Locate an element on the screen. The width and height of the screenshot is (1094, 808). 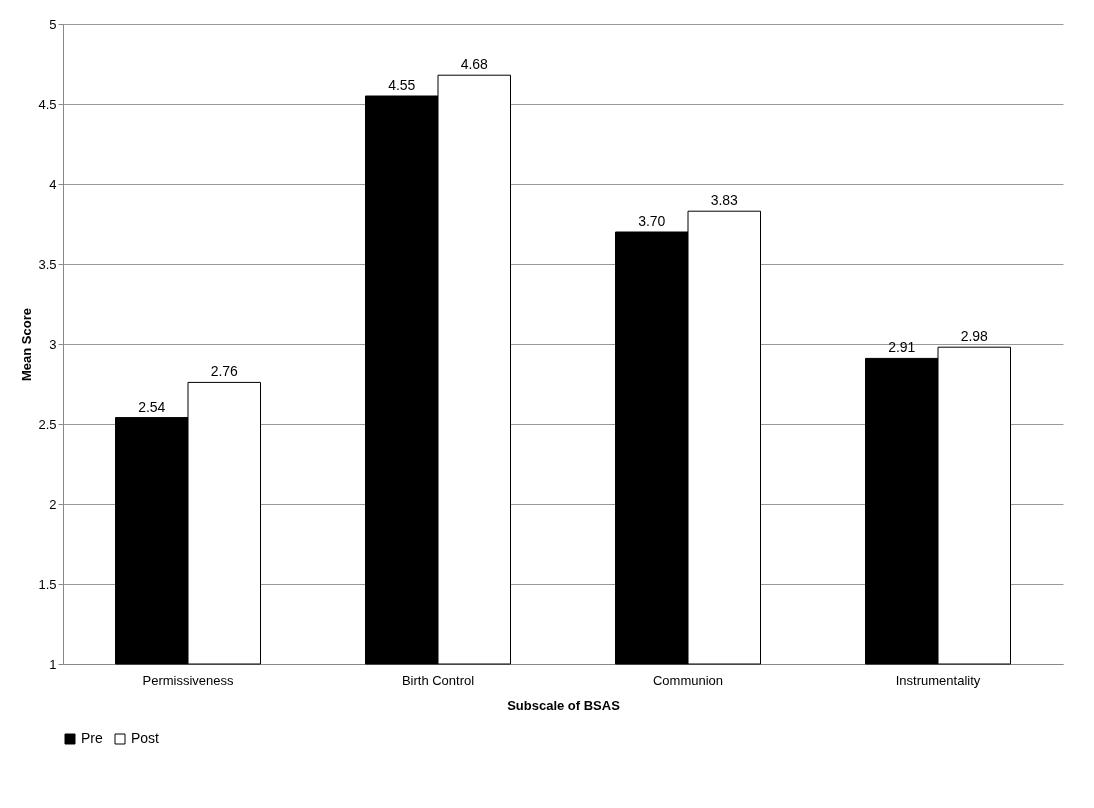
y-tick-label: 5 is located at coordinates (53, 24).